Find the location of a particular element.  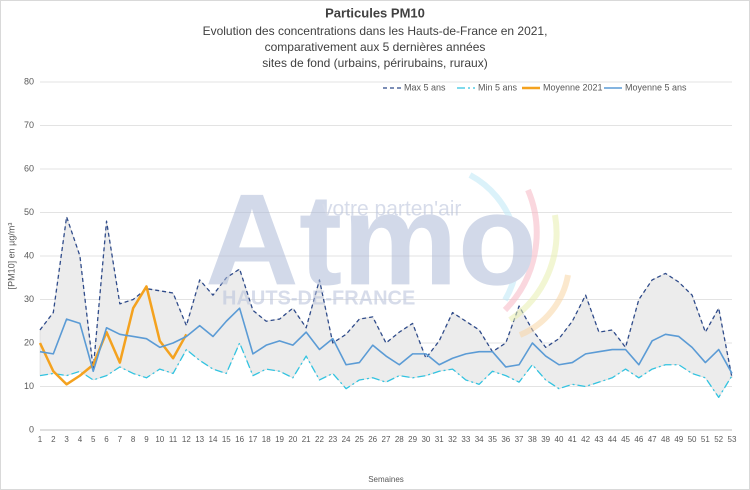

x-tick-label: 43 is located at coordinates (598, 439).